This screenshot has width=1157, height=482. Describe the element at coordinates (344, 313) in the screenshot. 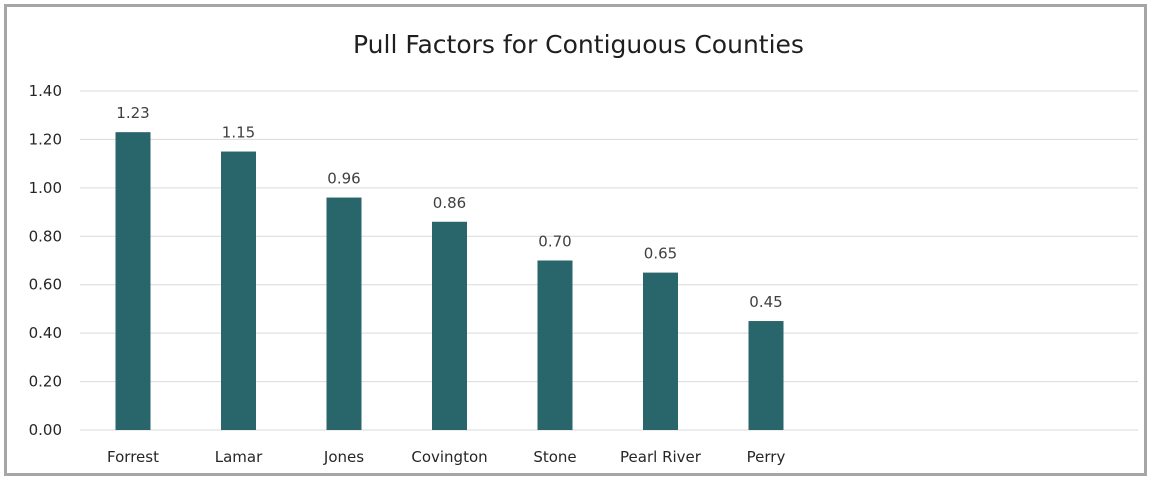

I see `bar-jones` at that location.